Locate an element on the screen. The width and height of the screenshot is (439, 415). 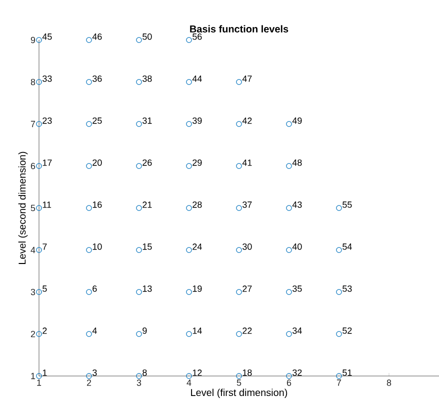
x-tick-label: 6 is located at coordinates (289, 383).